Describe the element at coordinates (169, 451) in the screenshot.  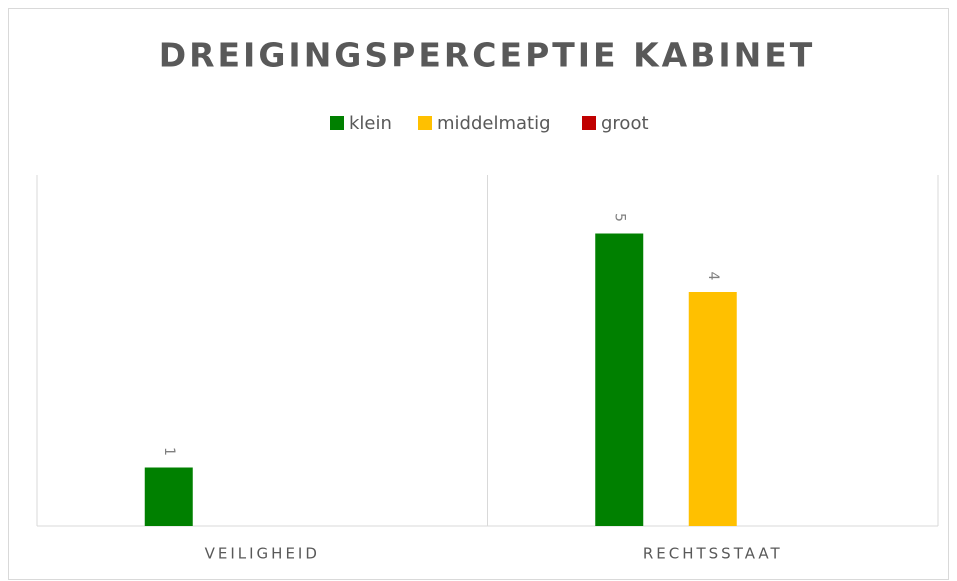
I see `data-label: 1` at that location.